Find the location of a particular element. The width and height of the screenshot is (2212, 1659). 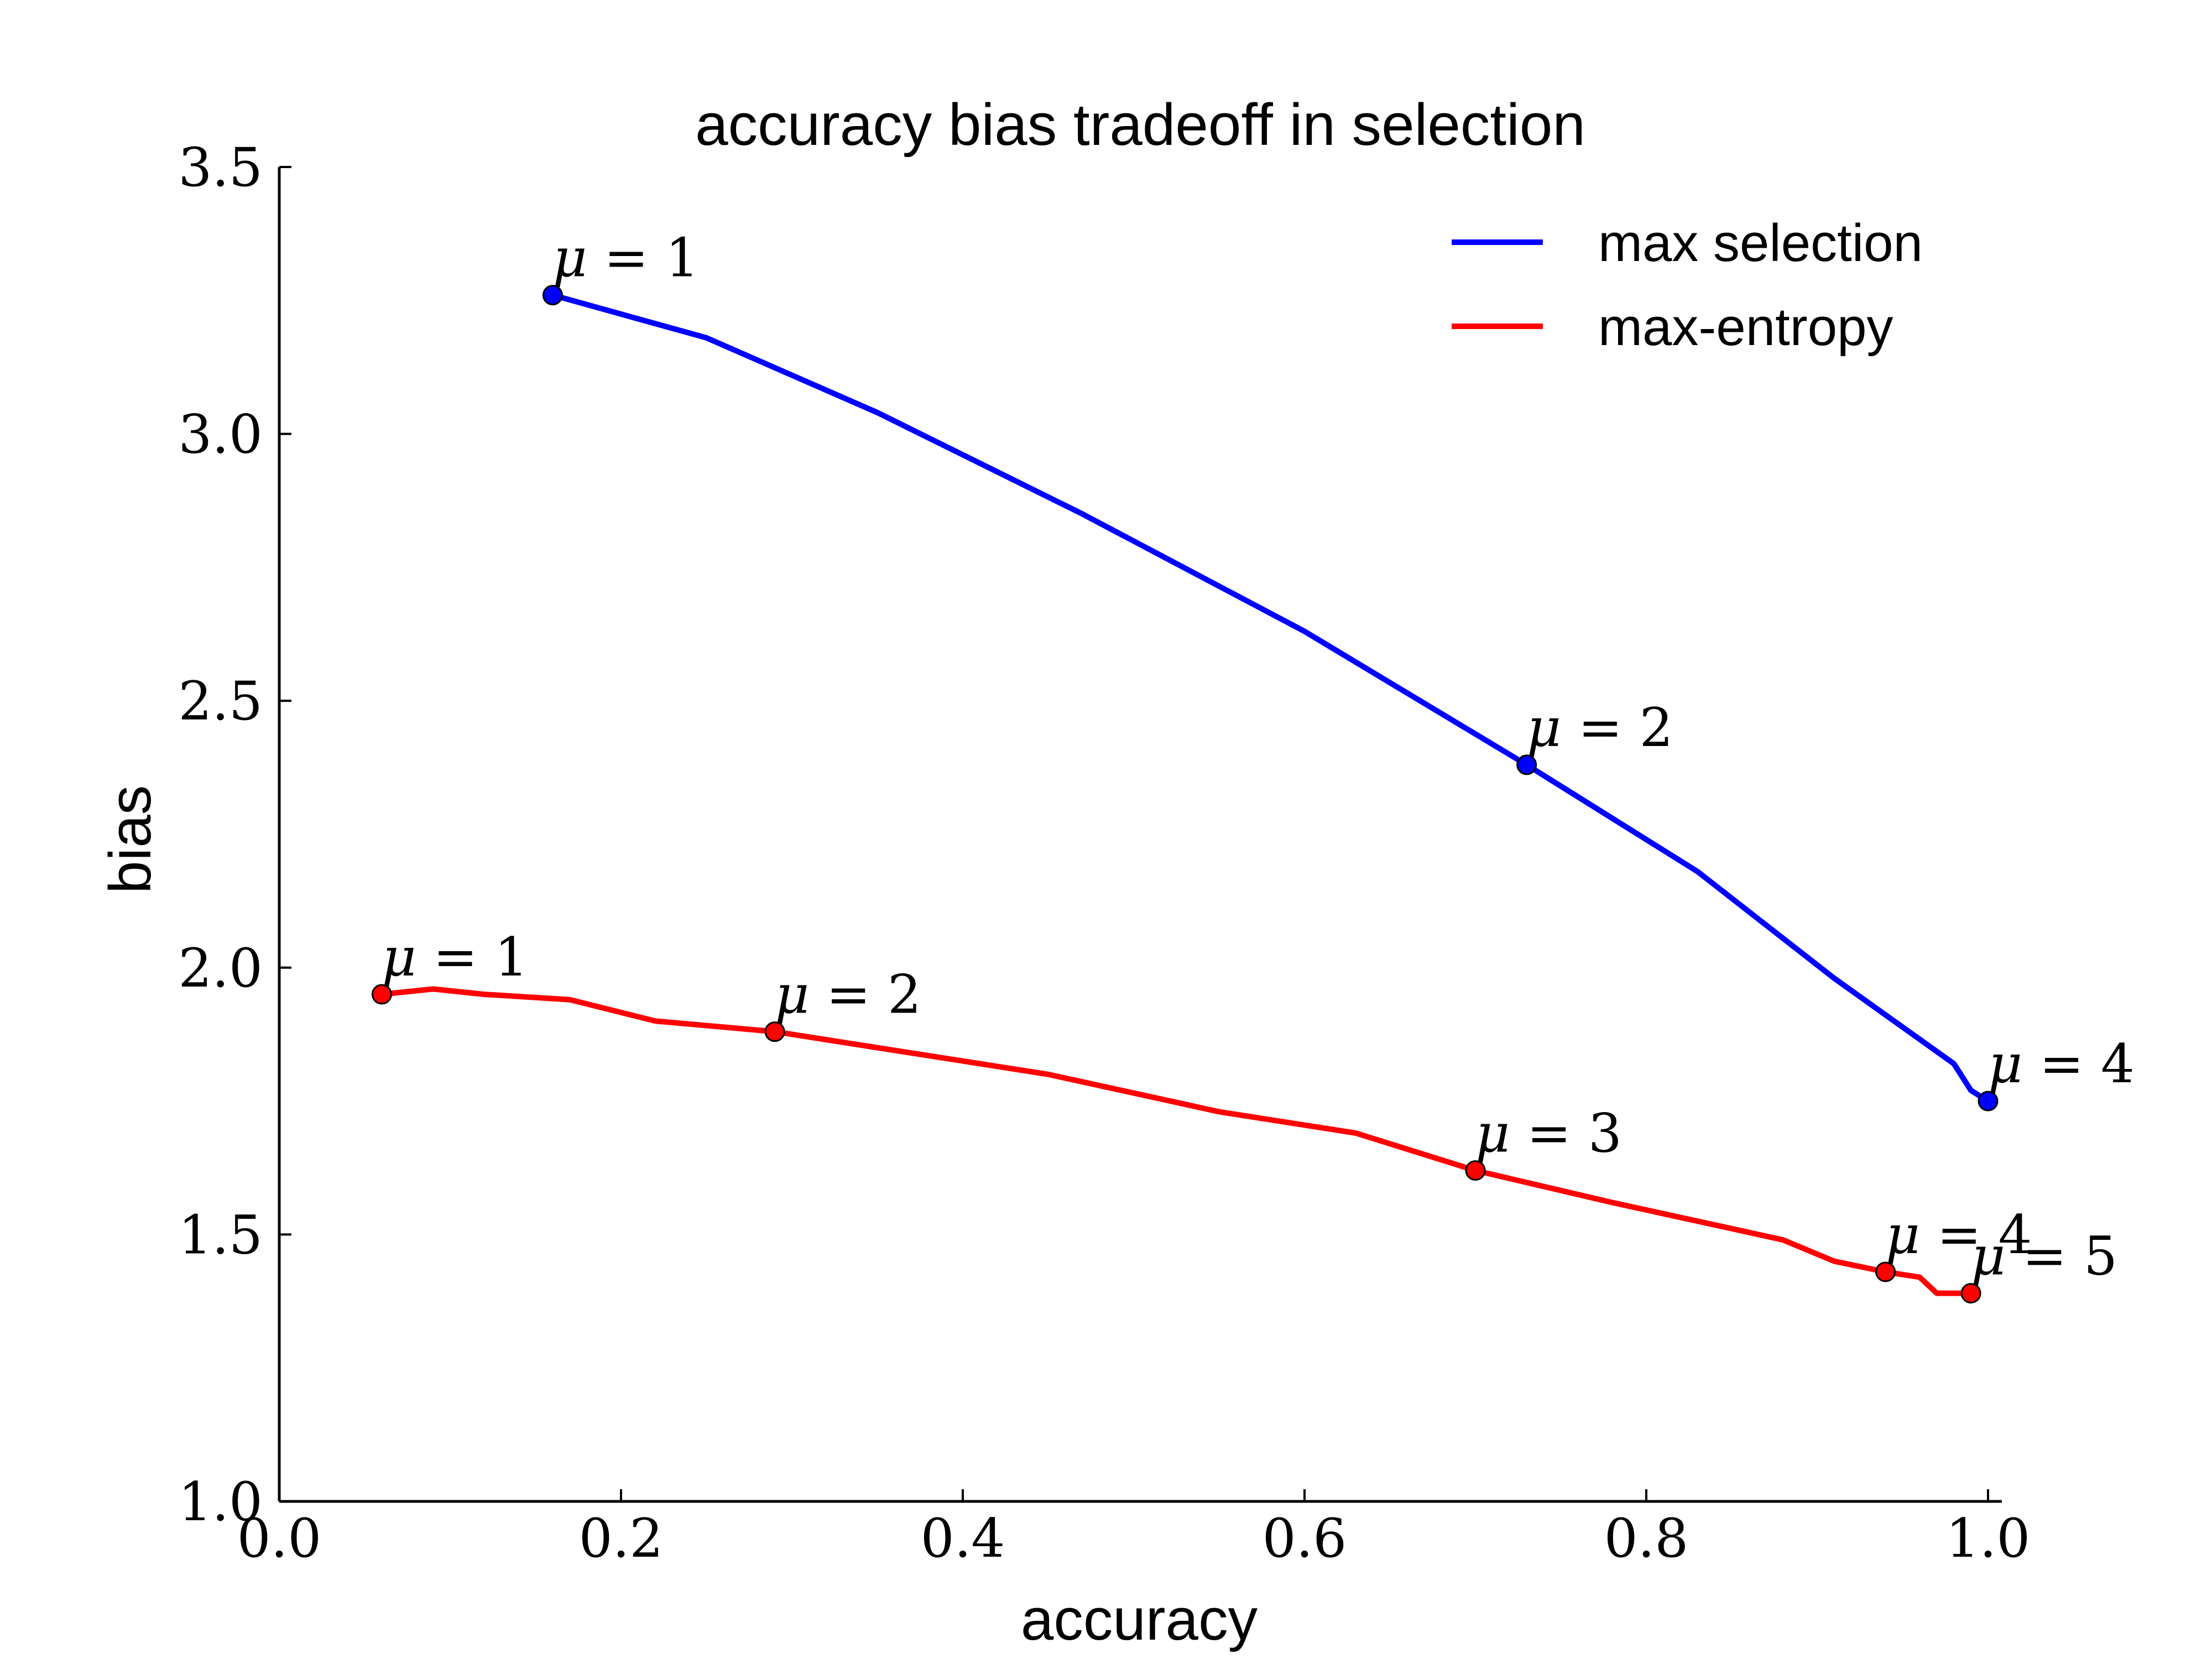

annotation-value: = 3 is located at coordinates (1566, 1134).